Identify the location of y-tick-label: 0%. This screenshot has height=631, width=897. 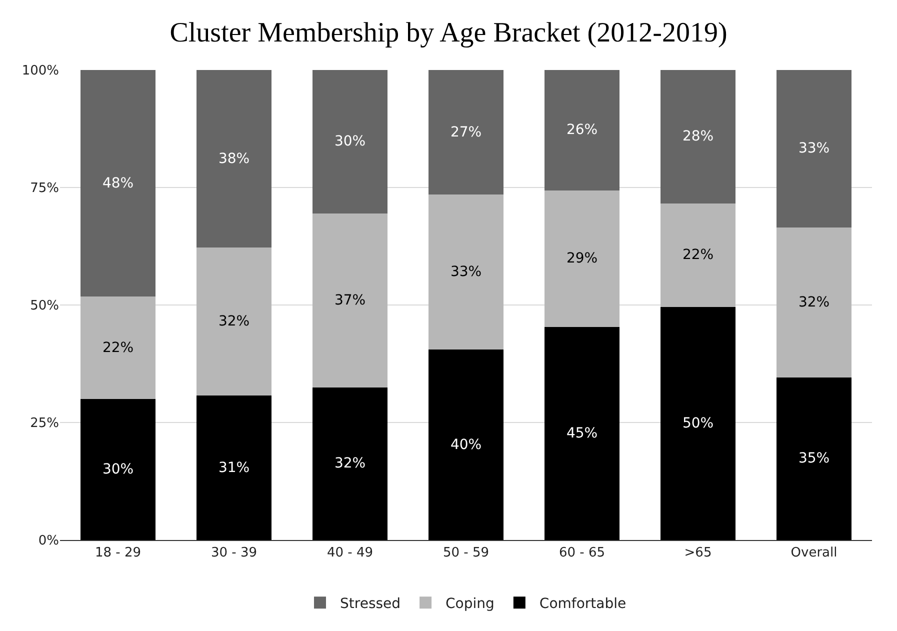
(48, 541).